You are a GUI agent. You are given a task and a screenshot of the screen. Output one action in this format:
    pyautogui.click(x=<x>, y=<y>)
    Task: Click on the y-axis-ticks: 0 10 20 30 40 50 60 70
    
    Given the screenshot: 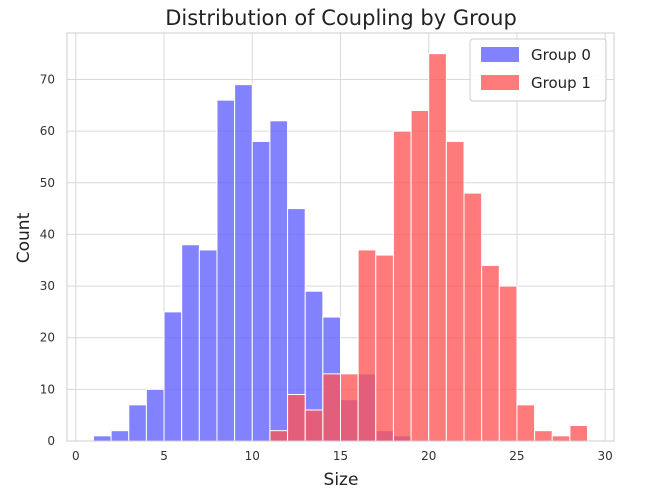 What is the action you would take?
    pyautogui.click(x=47, y=260)
    